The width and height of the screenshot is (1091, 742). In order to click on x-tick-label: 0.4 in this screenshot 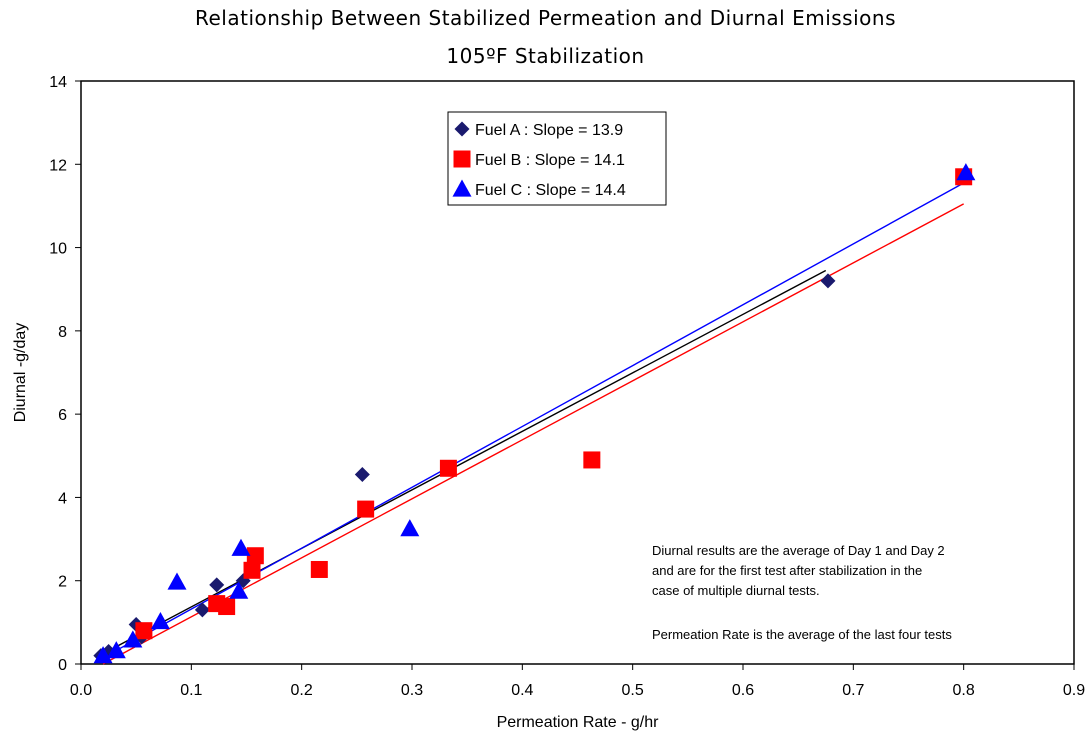, I will do `click(522, 690)`.